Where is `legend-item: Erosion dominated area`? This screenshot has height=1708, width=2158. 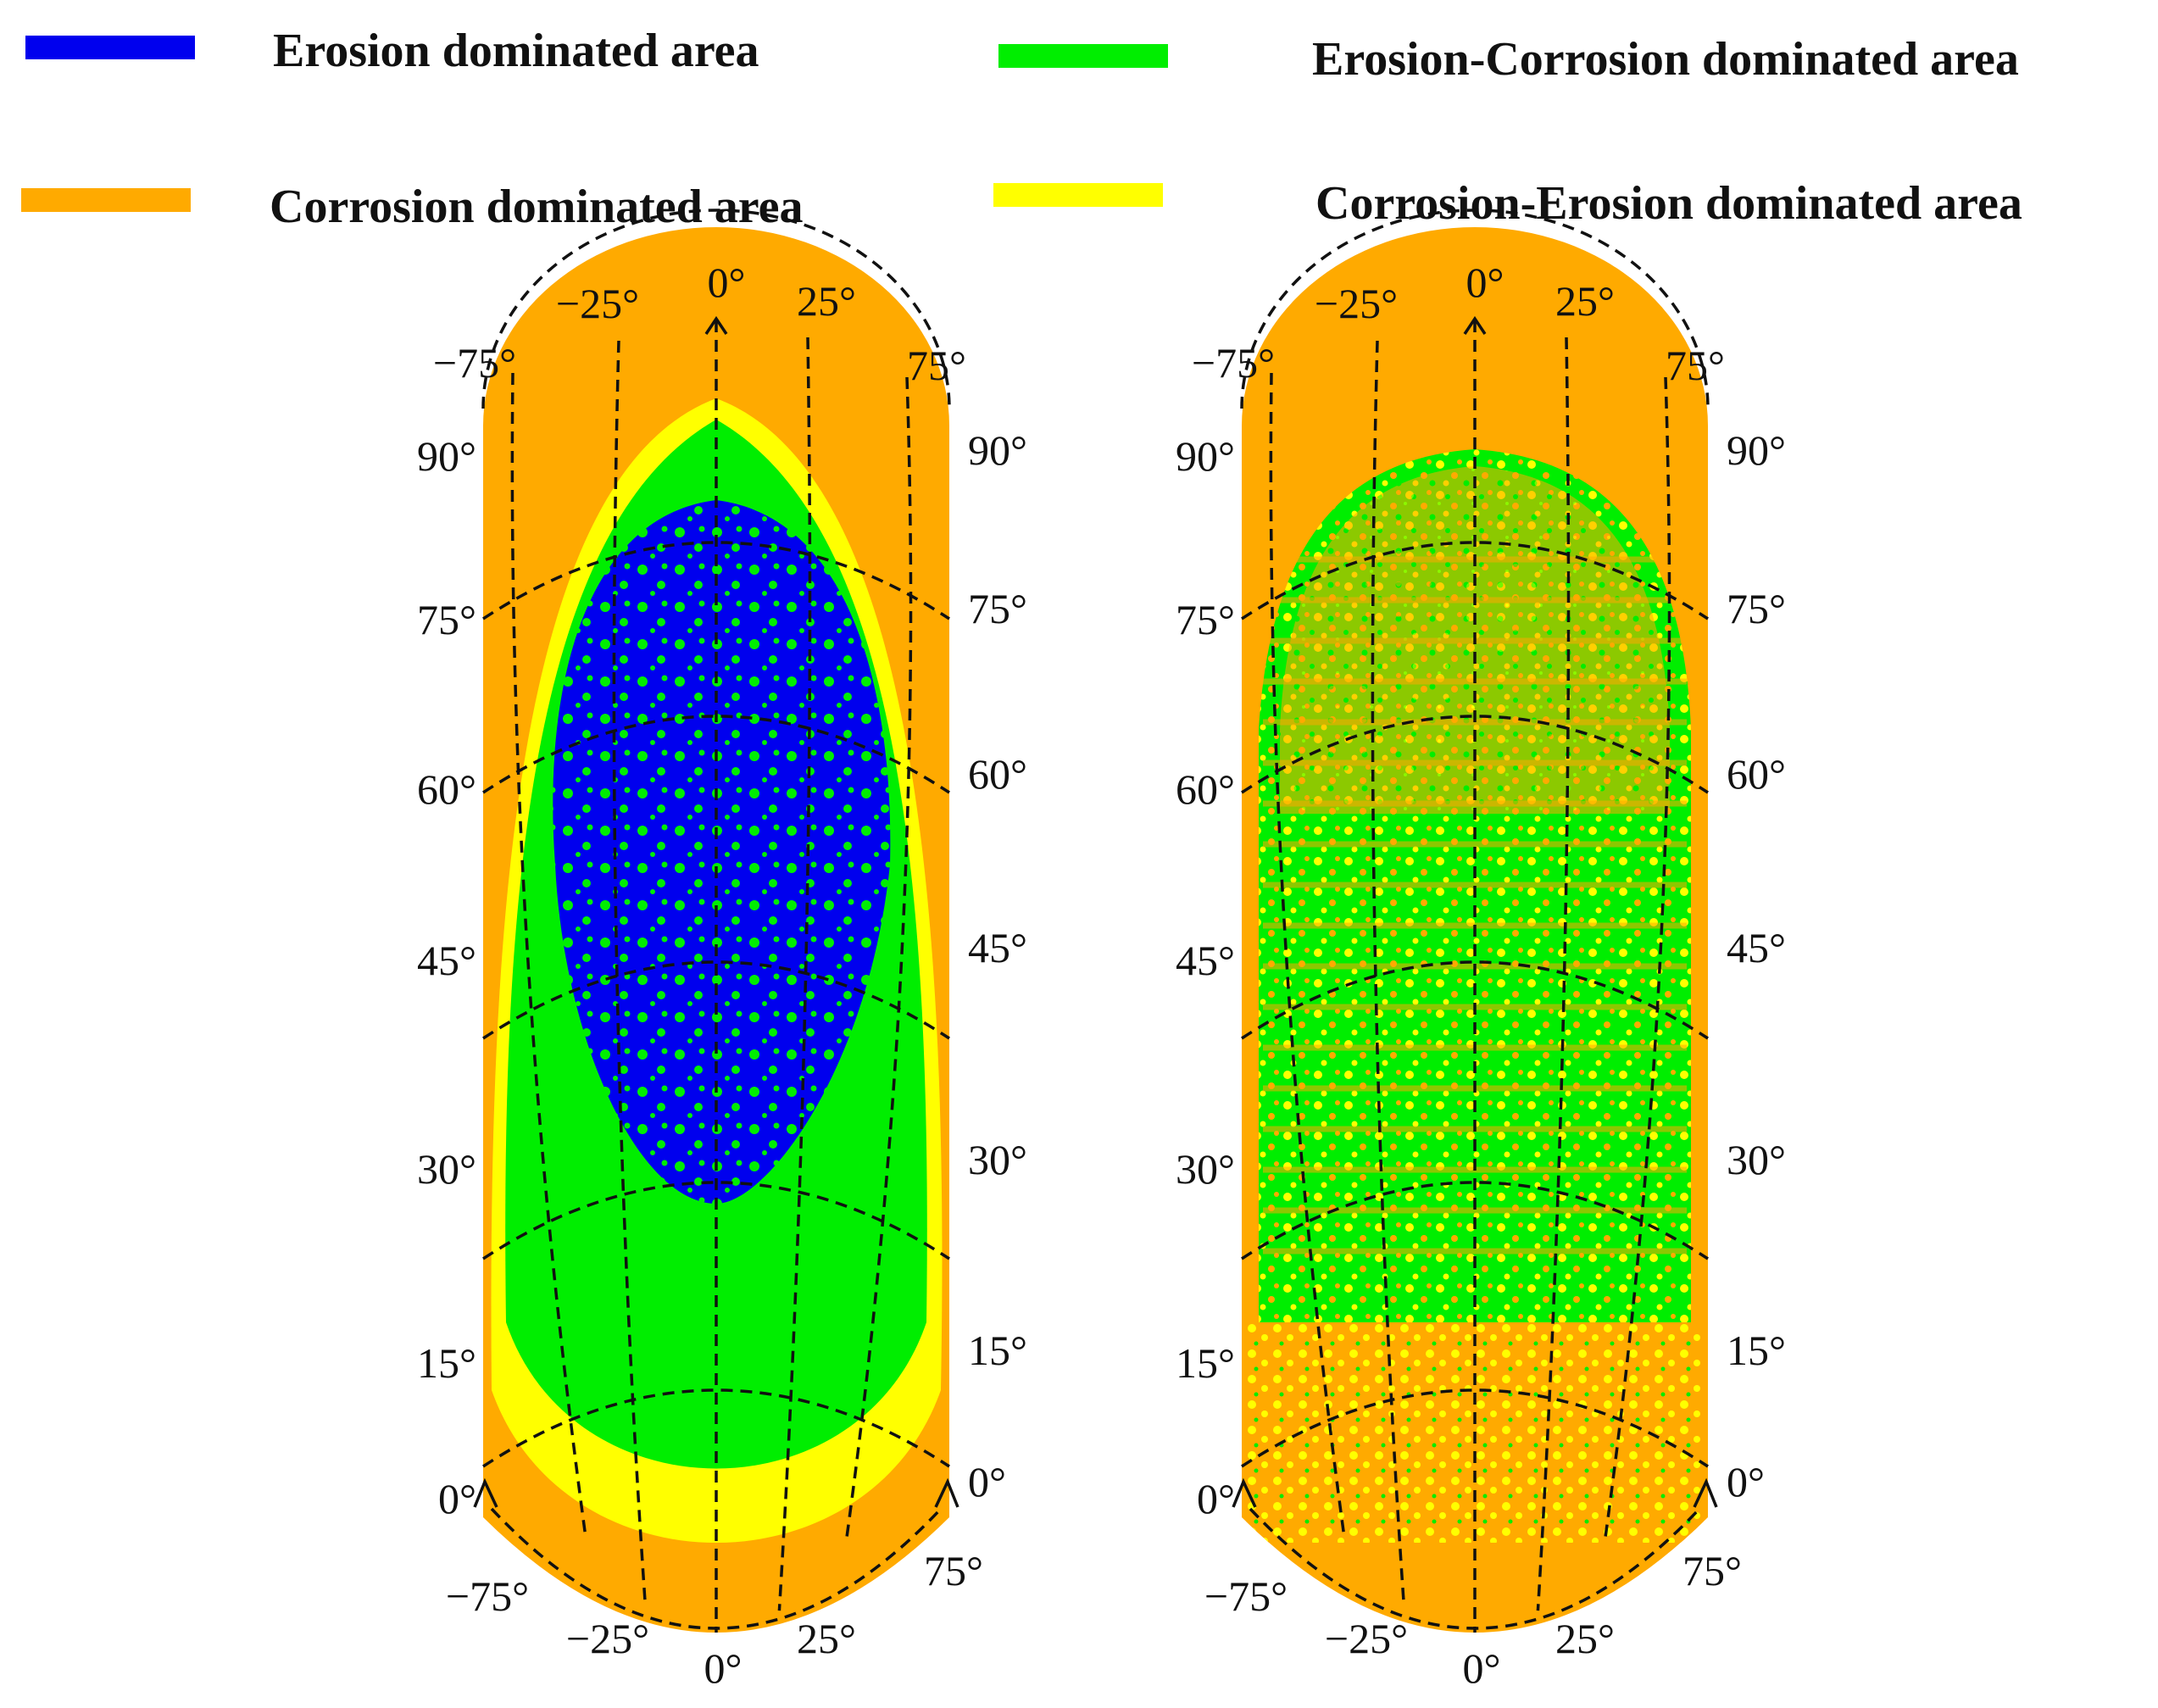 legend-item: Erosion dominated area is located at coordinates (392, 51).